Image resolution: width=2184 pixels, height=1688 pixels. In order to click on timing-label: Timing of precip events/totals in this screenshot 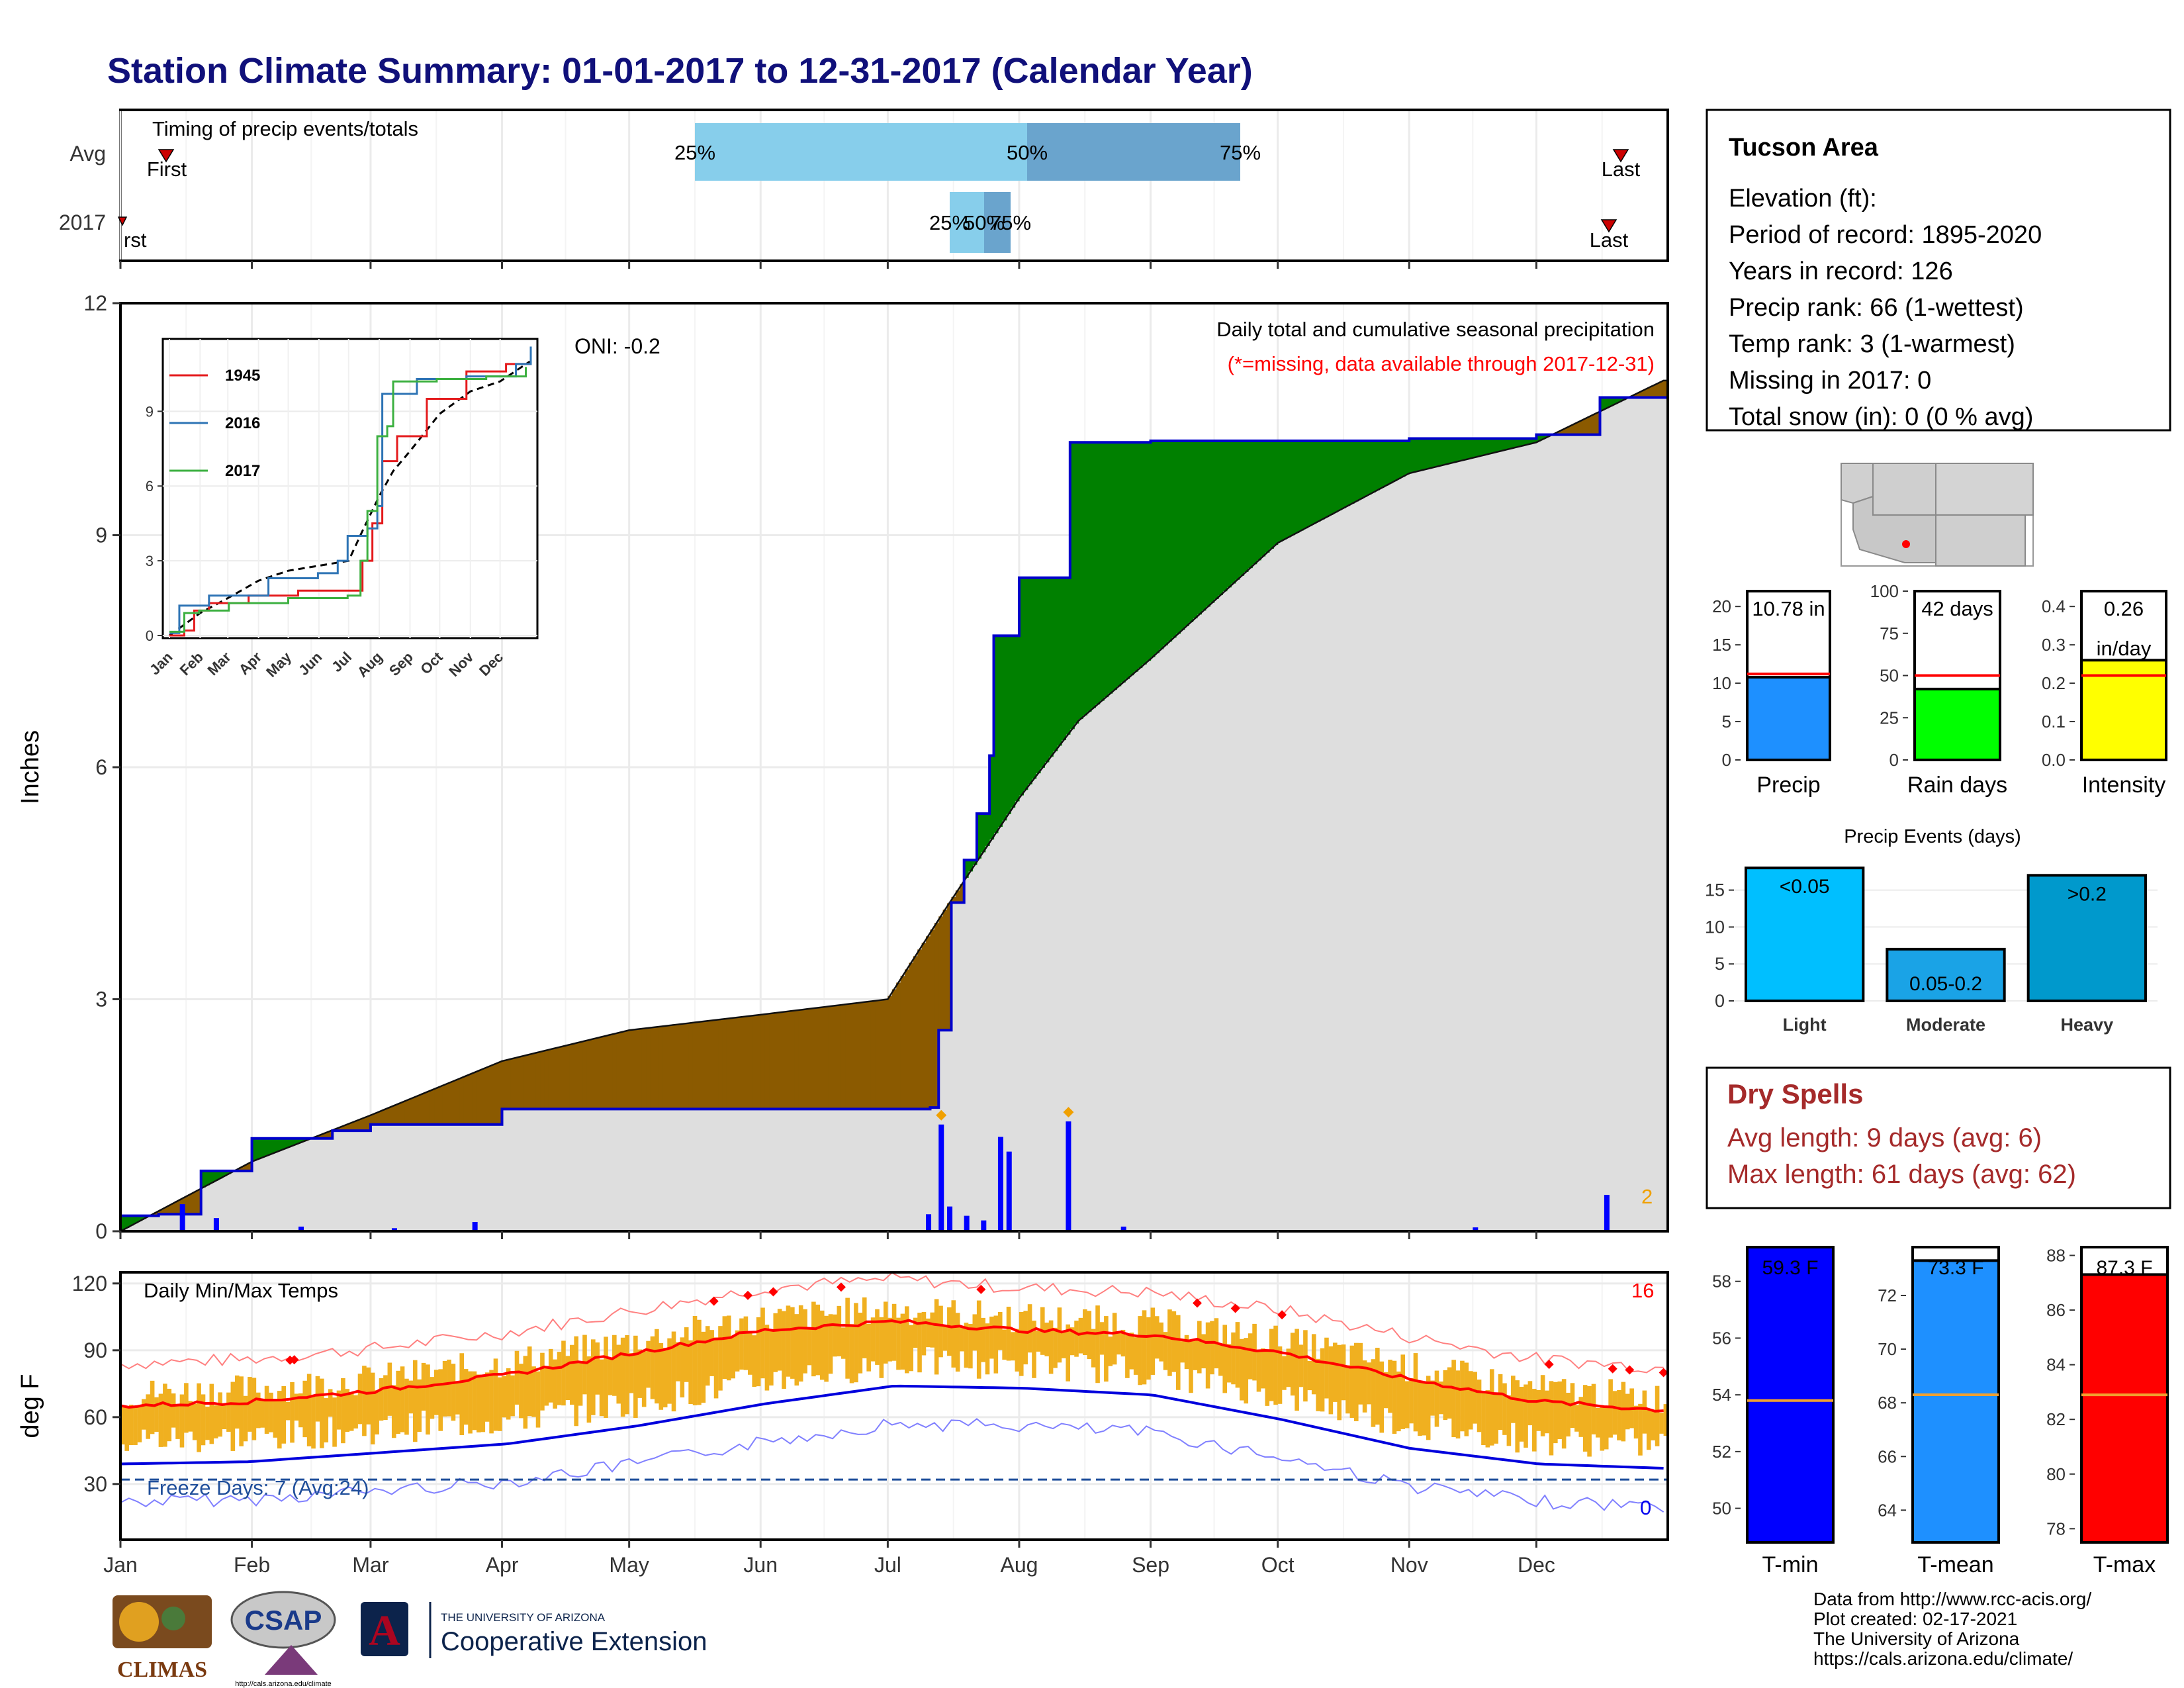, I will do `click(285, 128)`.